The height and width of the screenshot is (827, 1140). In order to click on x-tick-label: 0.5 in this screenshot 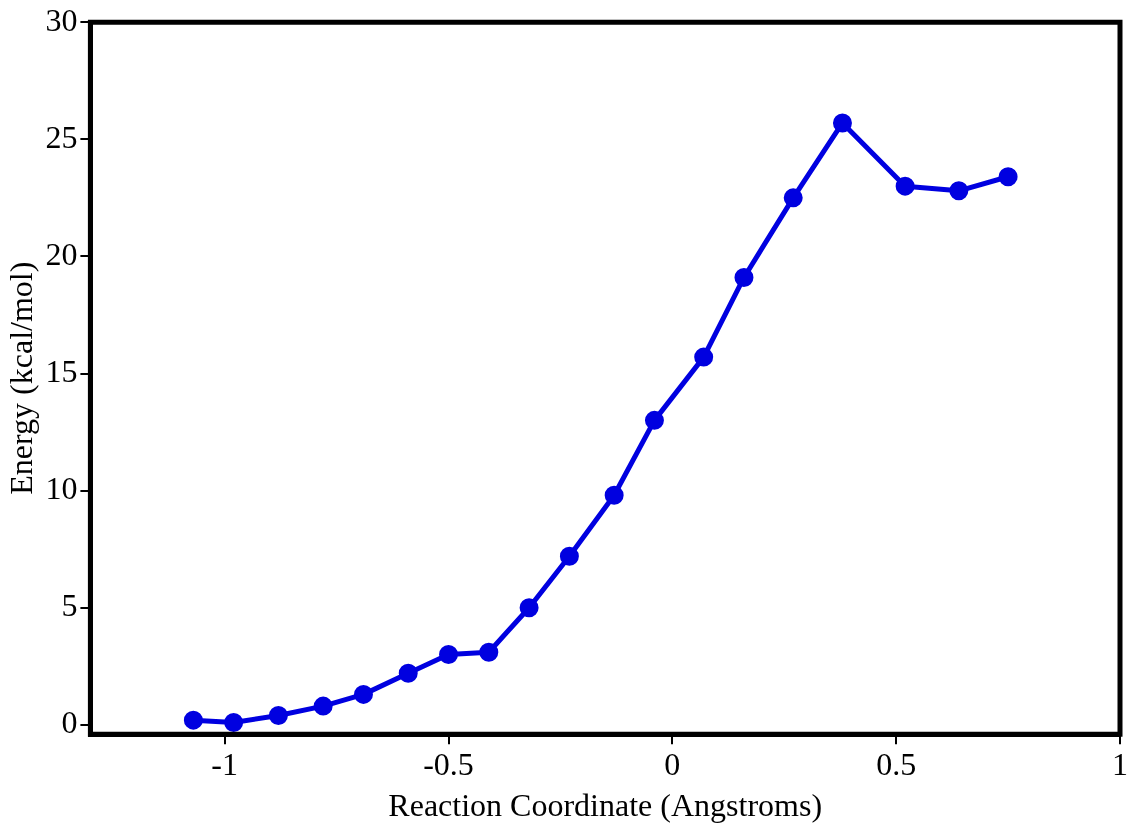, I will do `click(896, 763)`.